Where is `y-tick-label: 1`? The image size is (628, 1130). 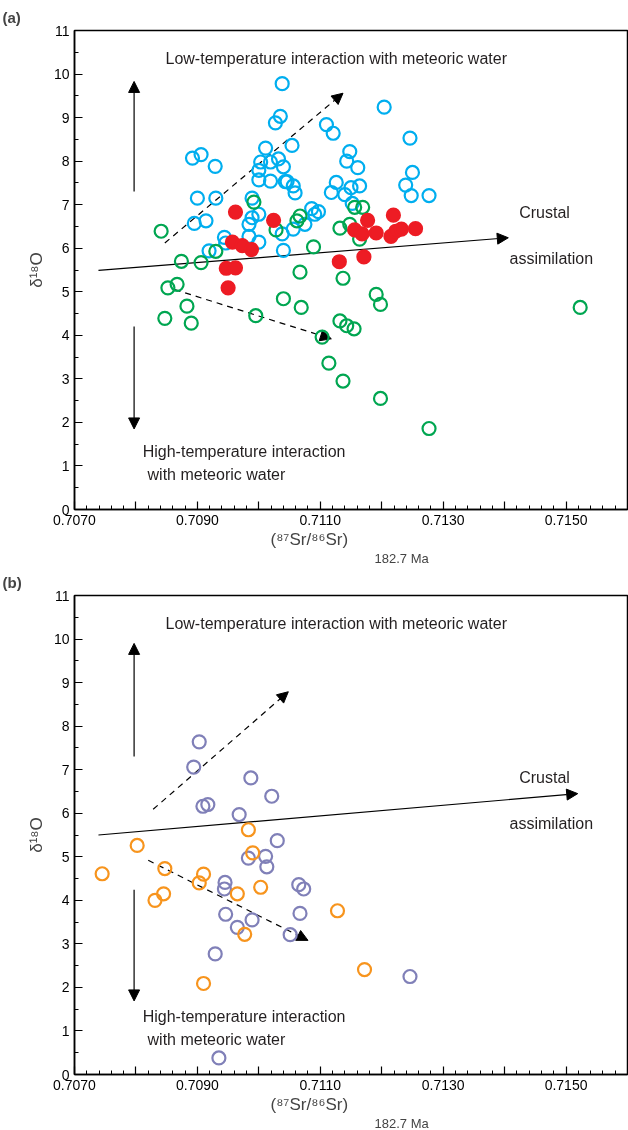
y-tick-label: 1 is located at coordinates (65, 1030).